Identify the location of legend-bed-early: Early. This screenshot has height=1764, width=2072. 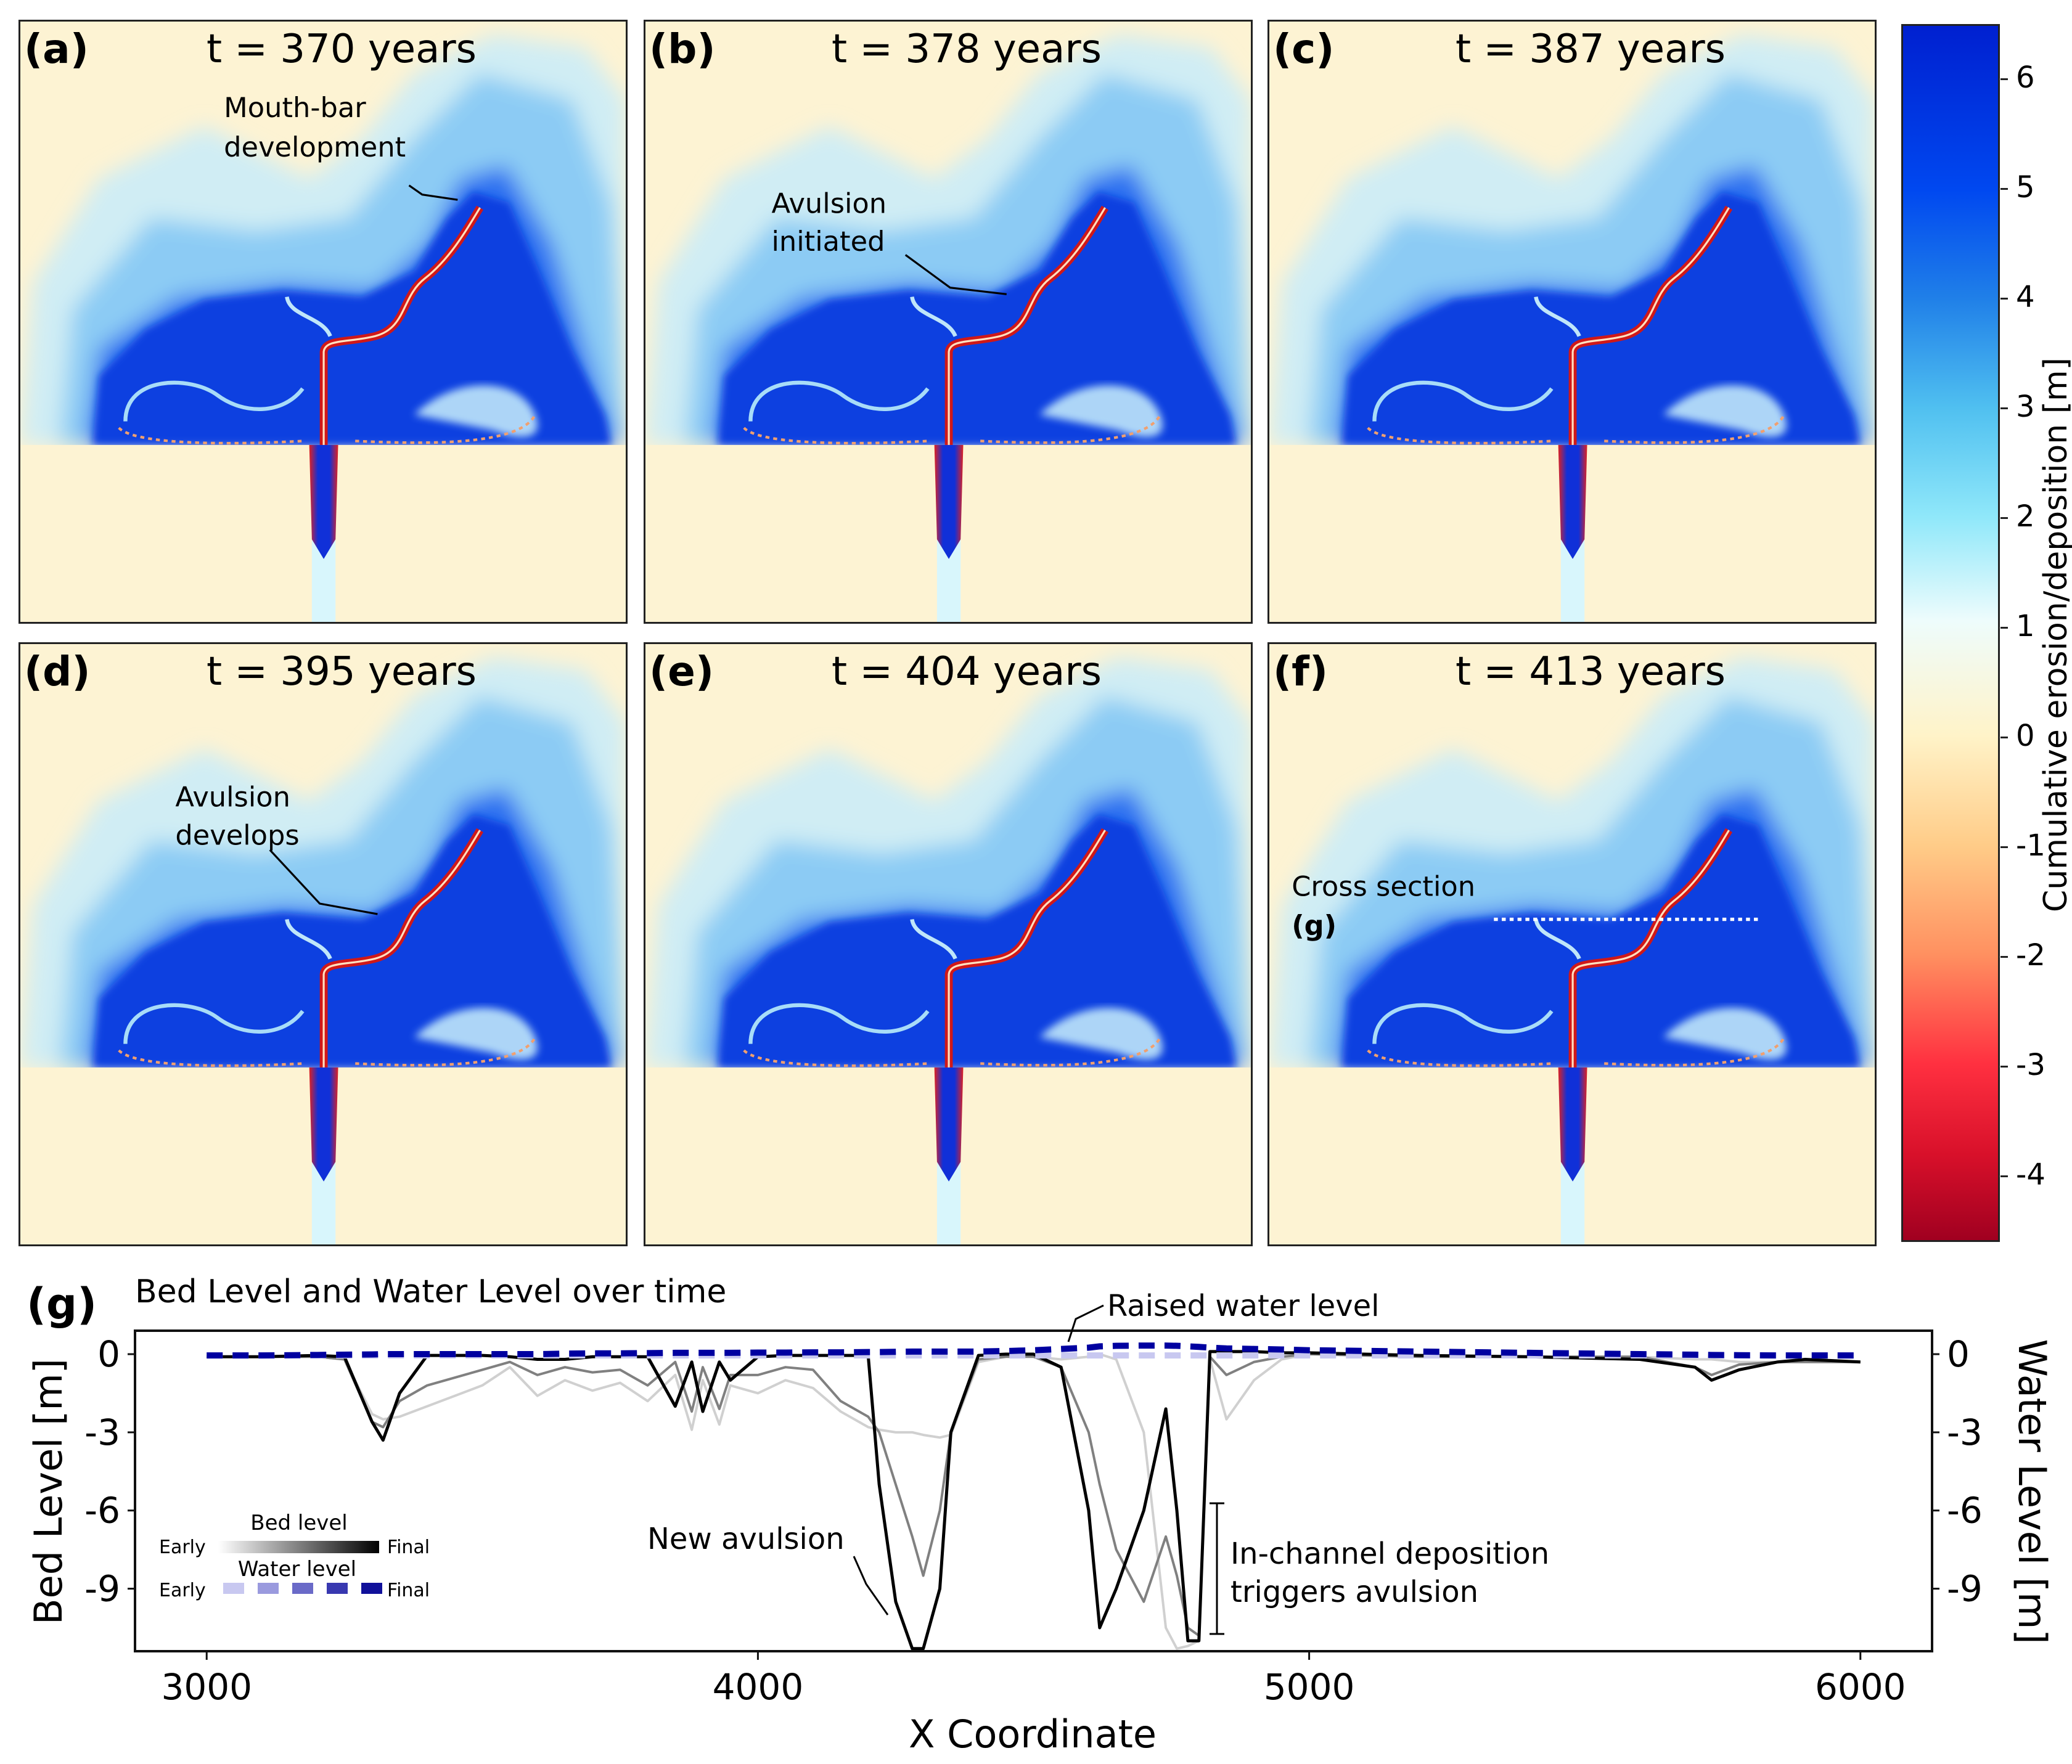
(182, 1547).